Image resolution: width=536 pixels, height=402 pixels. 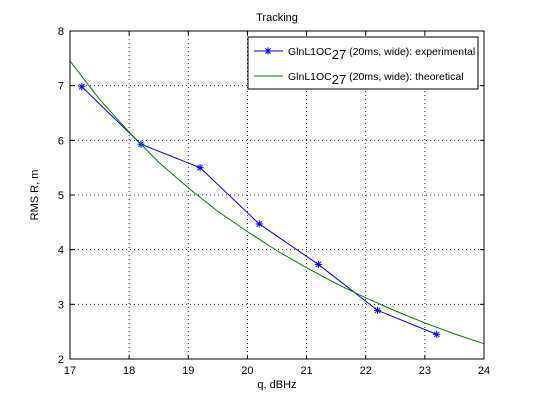 I want to click on y-tick-label: 4, so click(x=61, y=251).